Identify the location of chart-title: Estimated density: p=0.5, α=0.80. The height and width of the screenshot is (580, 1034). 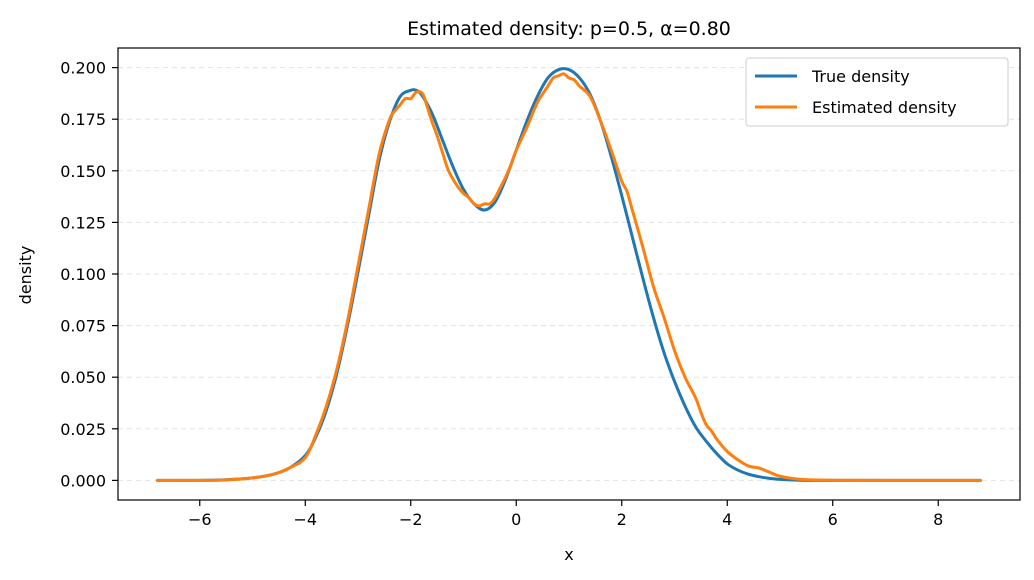
(569, 29).